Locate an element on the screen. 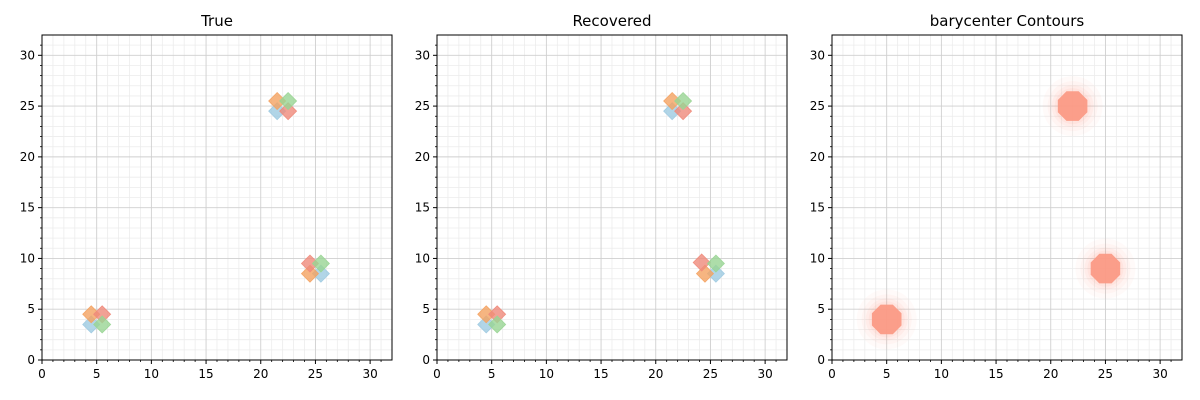 This screenshot has width=1200, height=400. panel-title: Recovered is located at coordinates (611, 21).